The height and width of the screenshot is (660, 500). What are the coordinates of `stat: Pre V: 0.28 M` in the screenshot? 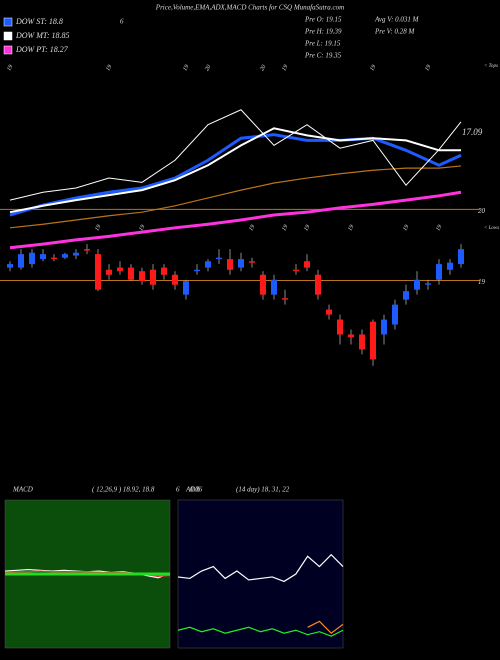 It's located at (394, 32).